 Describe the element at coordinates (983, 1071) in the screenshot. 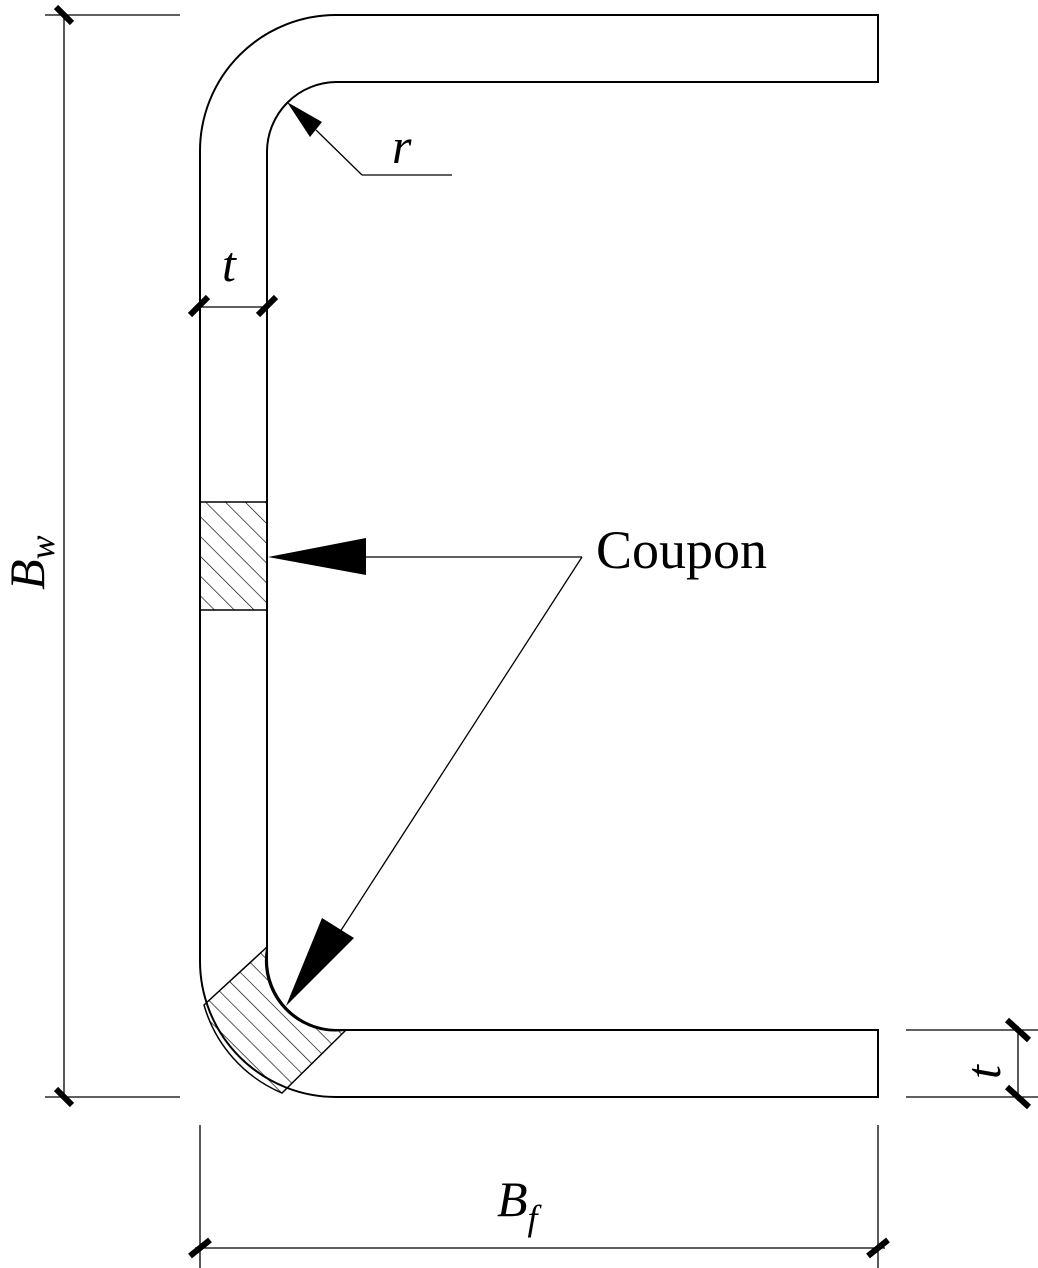

I see `flange-thickness-label: t` at that location.